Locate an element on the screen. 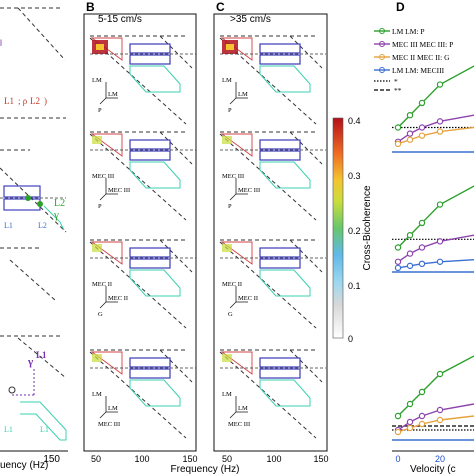 Image resolution: width=474 pixels, height=474 pixels. b-row-2: MEC II MEC II G is located at coordinates (142, 284).